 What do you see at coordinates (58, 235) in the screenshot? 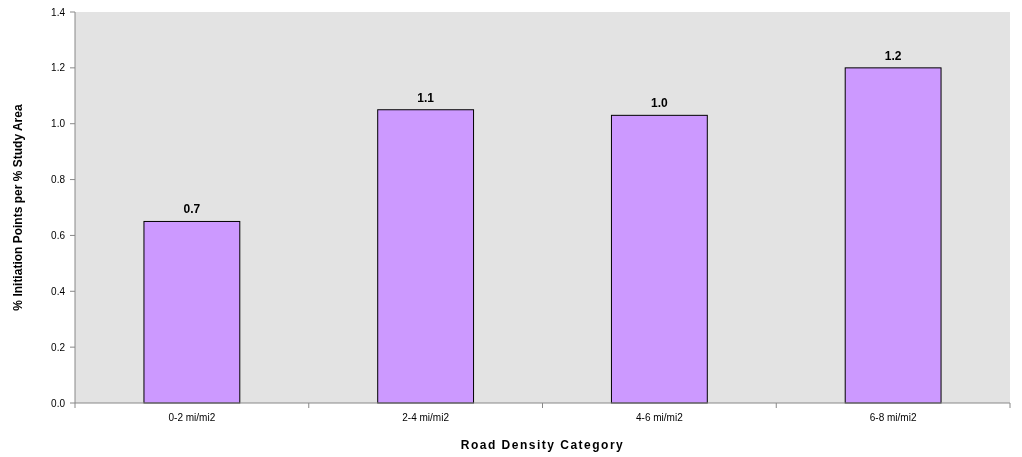
I see `y-tick-label: 0.6` at bounding box center [58, 235].